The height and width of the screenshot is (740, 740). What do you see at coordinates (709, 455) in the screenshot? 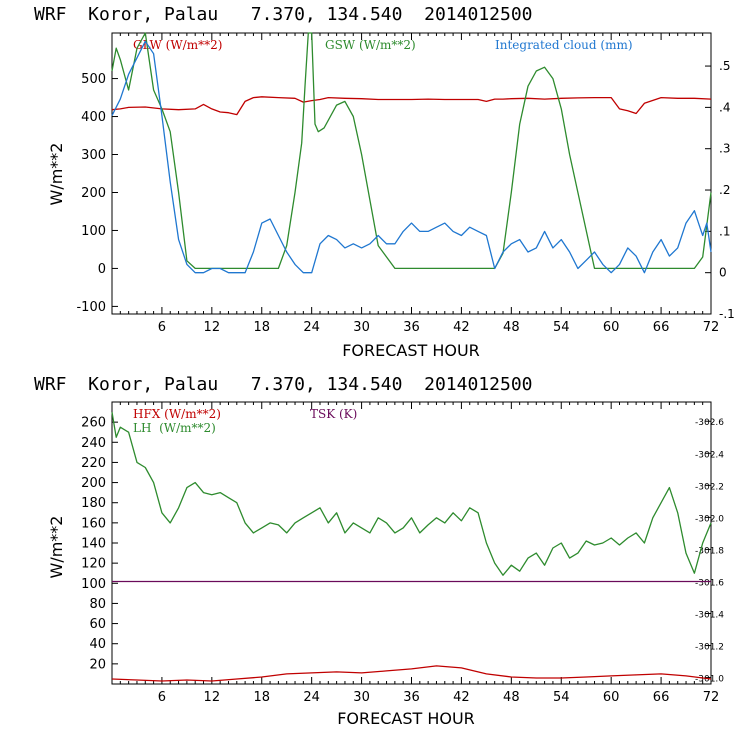
I see `y2-tick-label: -302.4` at bounding box center [709, 455].